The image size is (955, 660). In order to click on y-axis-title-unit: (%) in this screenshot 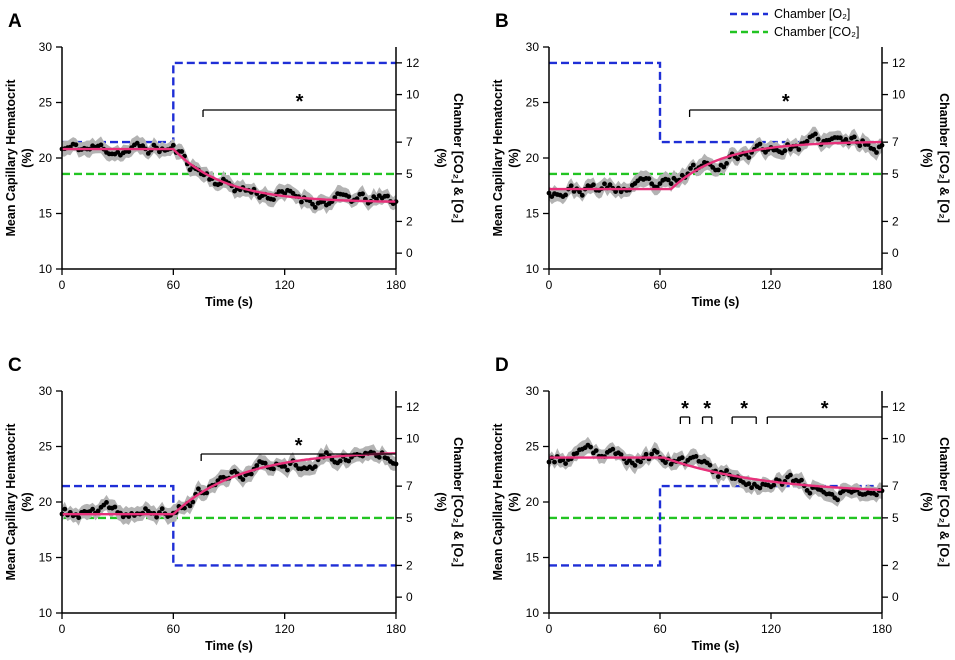, I will do `click(514, 501)`.